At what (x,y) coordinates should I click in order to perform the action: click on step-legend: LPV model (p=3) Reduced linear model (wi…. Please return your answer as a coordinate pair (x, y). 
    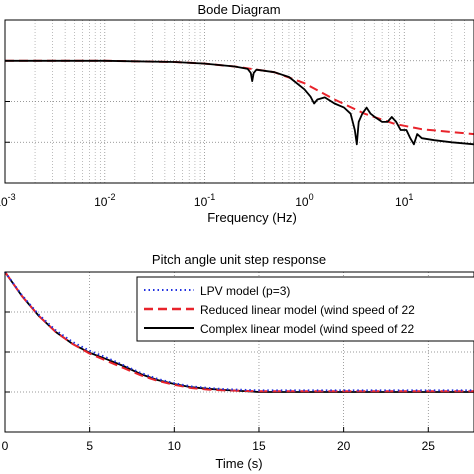
    Looking at the image, I should click on (305, 309).